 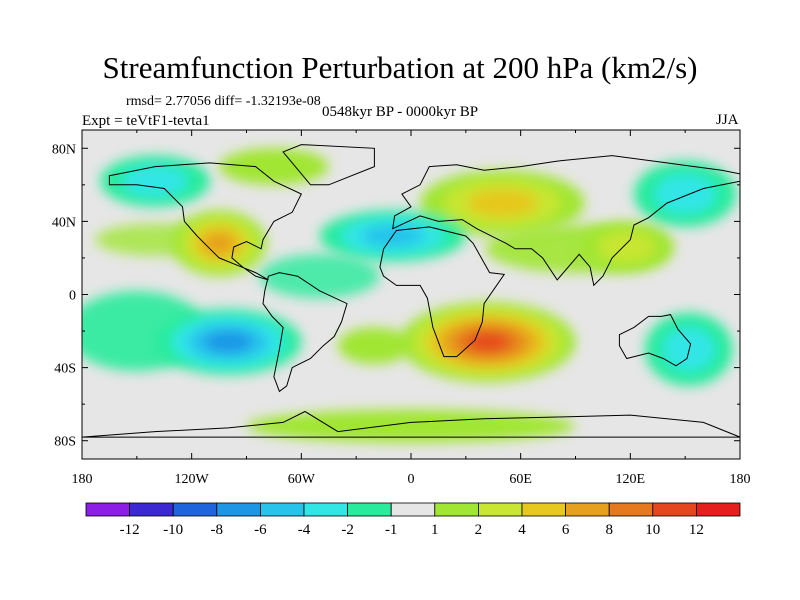 I want to click on lat-tick-label: 80S, so click(x=65, y=442).